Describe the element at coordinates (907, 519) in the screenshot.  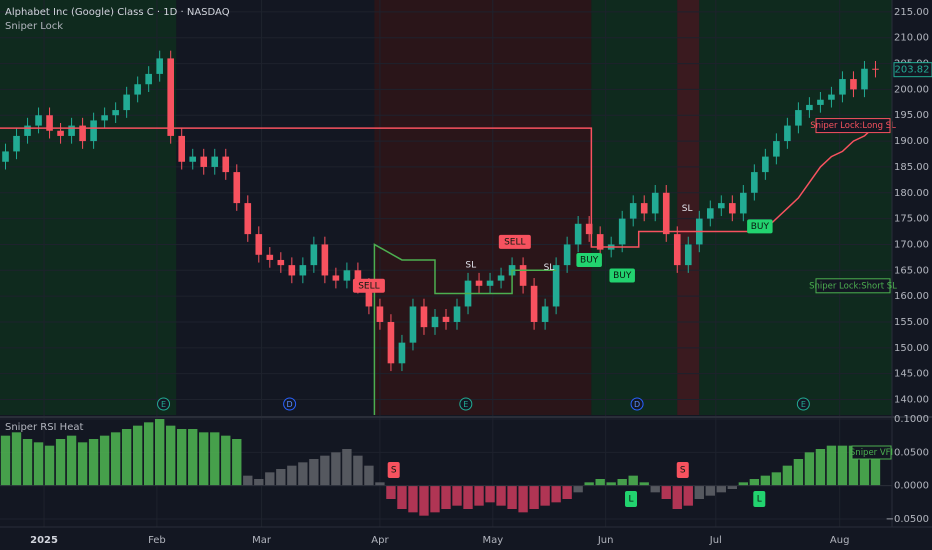
I see `y-tick-label: −0.0500` at that location.